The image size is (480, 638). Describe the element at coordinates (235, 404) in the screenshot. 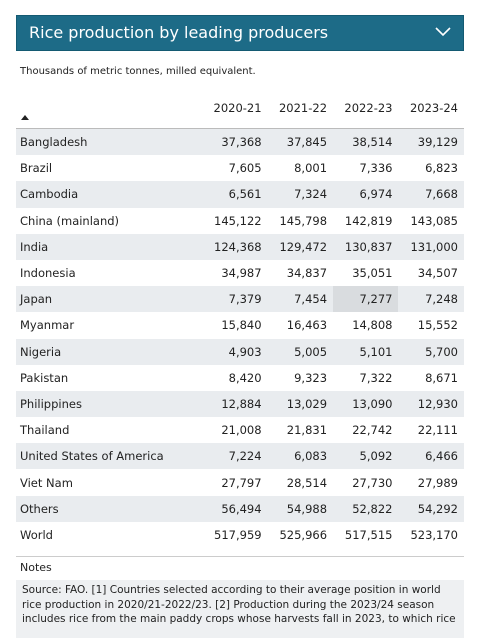

I see `cell: 12,884` at that location.